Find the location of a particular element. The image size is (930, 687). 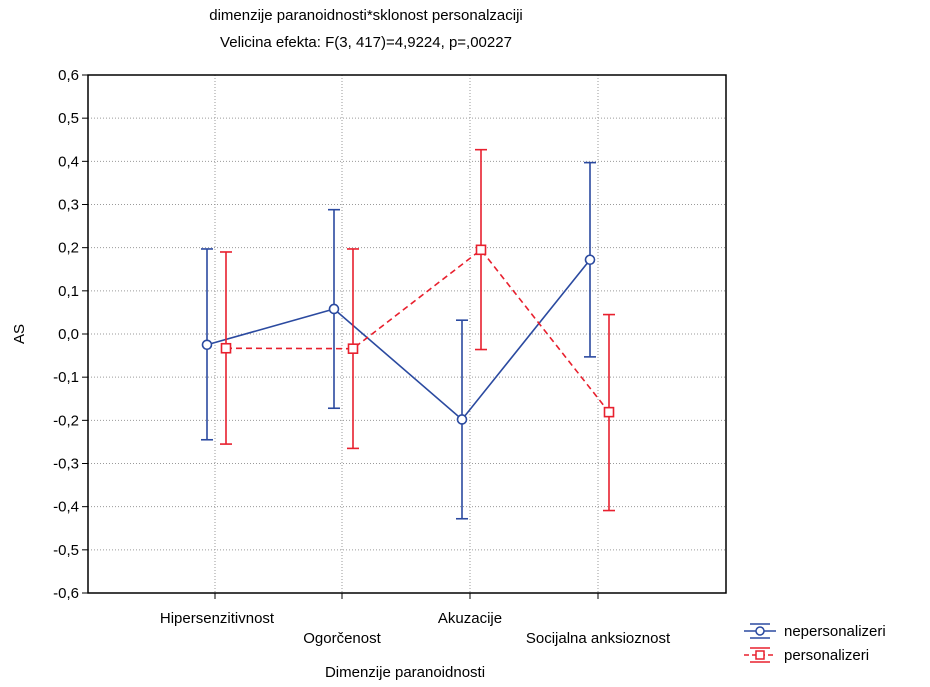

y-tick-label: 0,6 is located at coordinates (68, 75).